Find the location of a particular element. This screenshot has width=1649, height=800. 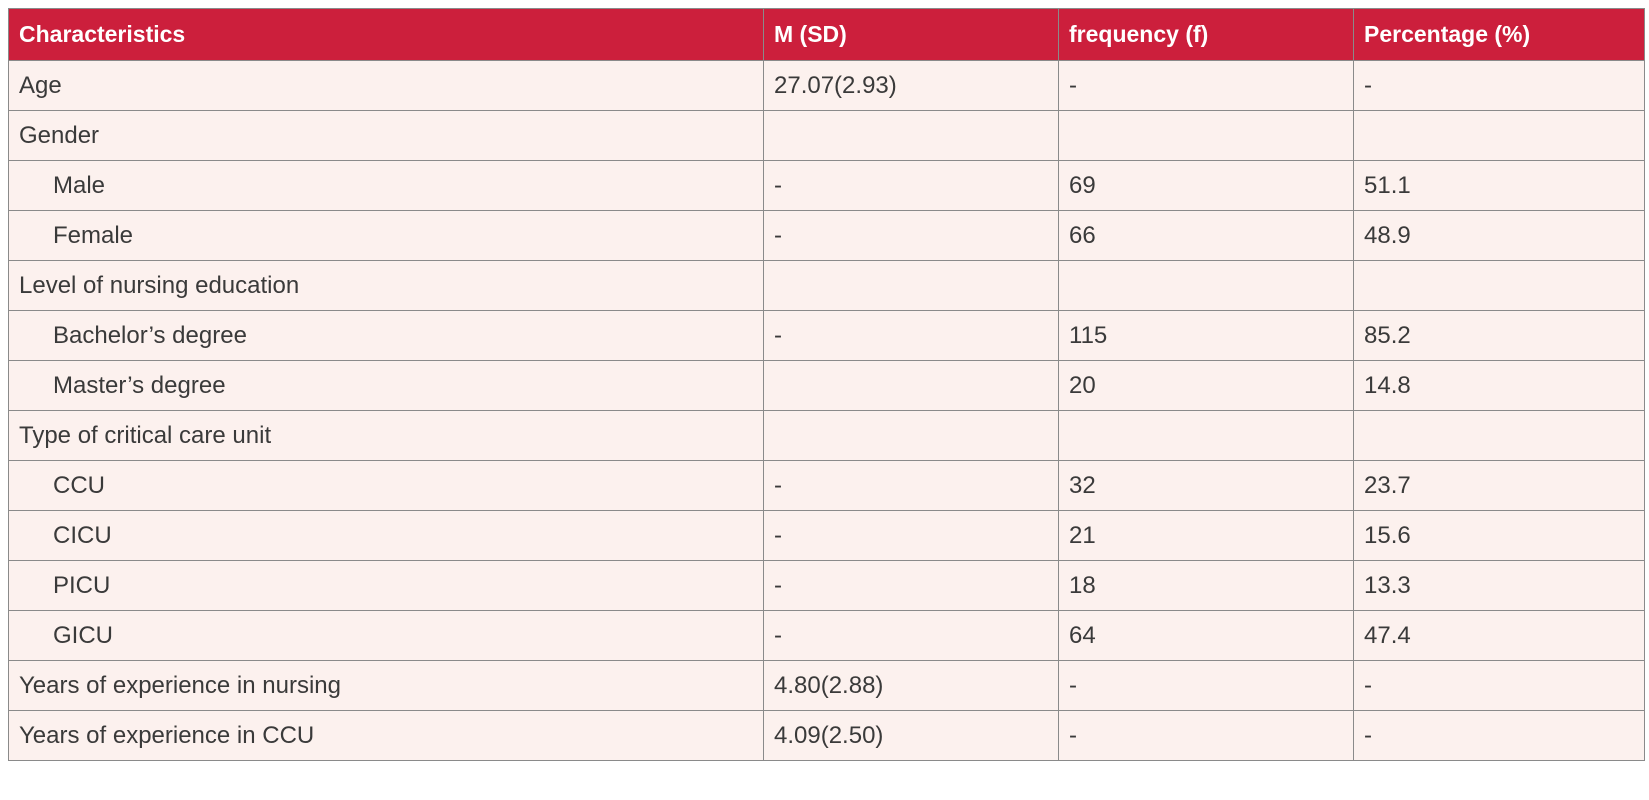

row-label: Years of experience in nursing is located at coordinates (386, 685).